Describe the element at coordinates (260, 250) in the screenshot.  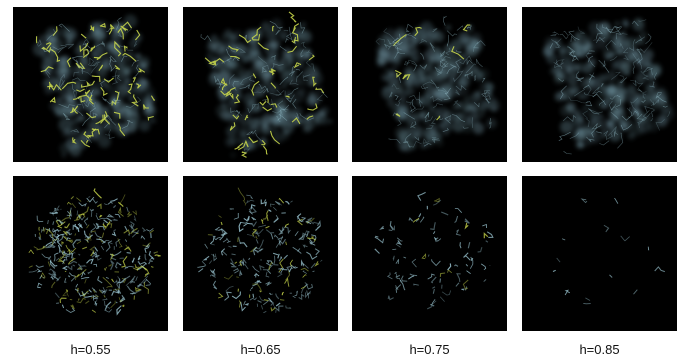
I see `volume-render-bottom-h065` at that location.